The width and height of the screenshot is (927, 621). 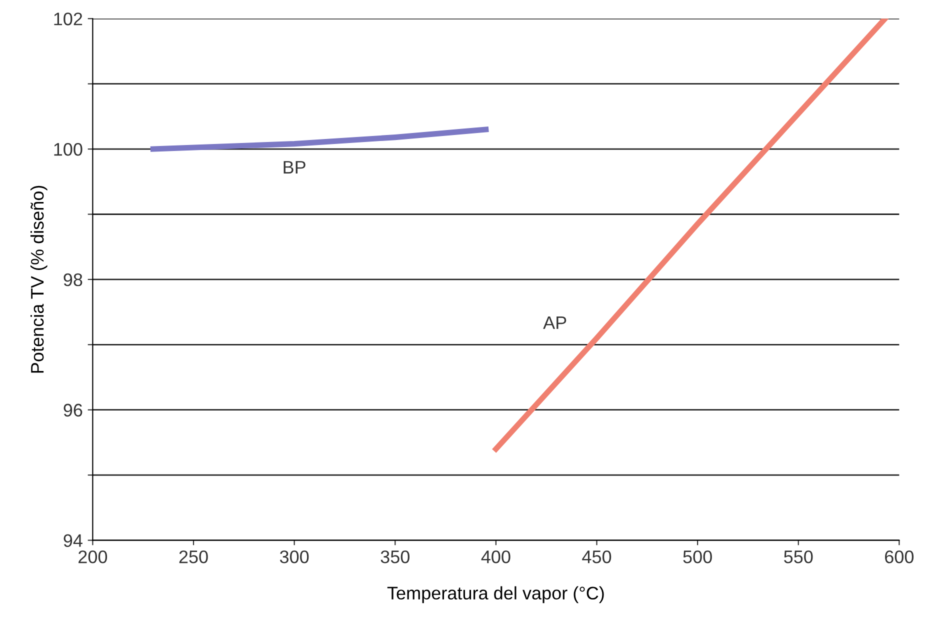 I want to click on y-tick-label: 102, so click(x=68, y=19).